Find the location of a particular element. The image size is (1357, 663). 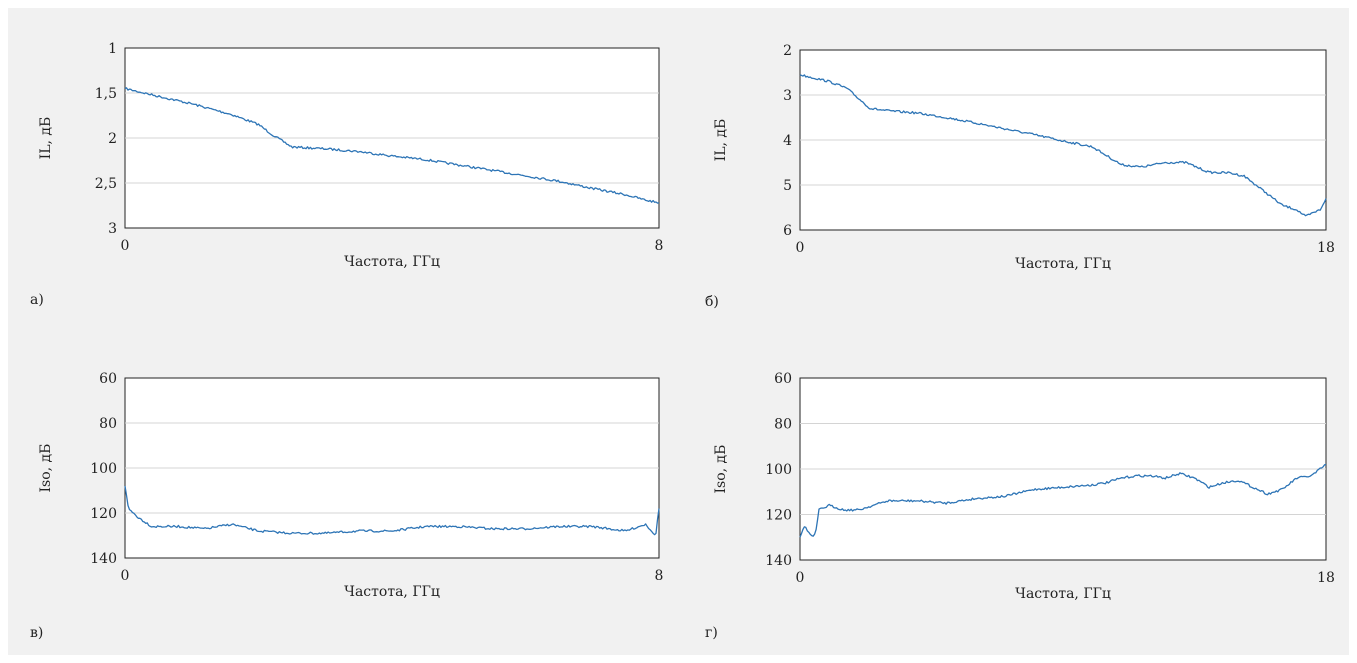

y-tick-label: 6 is located at coordinates (787, 231).